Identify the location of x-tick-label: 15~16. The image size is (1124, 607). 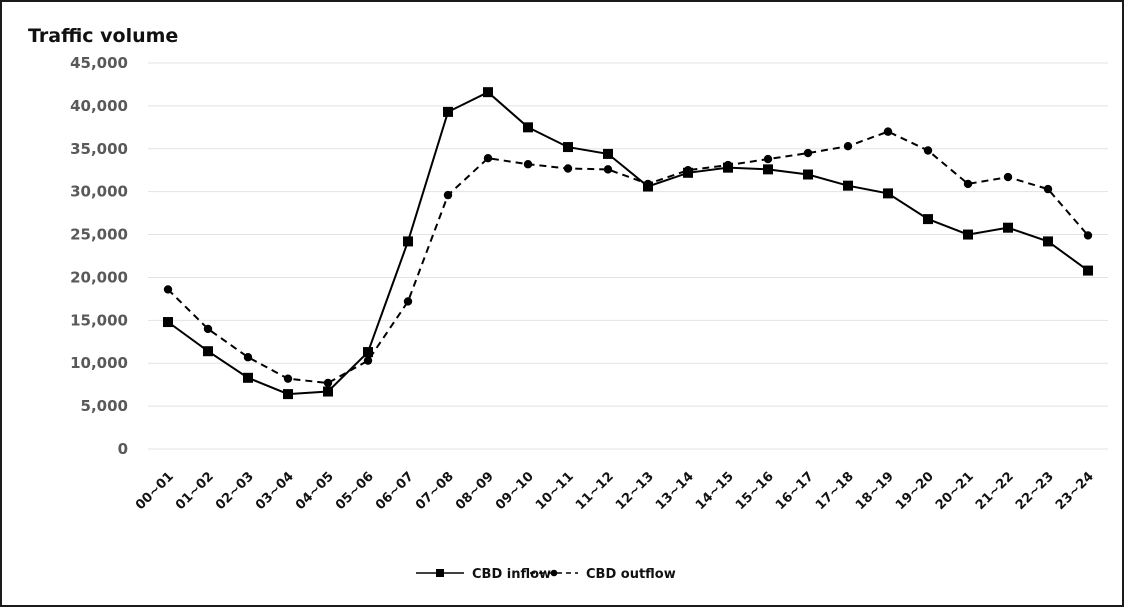
(755, 491).